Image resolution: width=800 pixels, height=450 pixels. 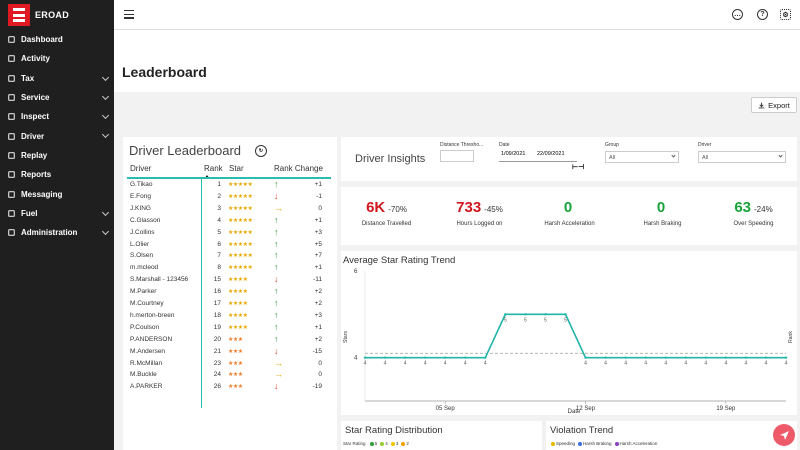 I want to click on legend-label: Harsh Braking, so click(x=597, y=443).